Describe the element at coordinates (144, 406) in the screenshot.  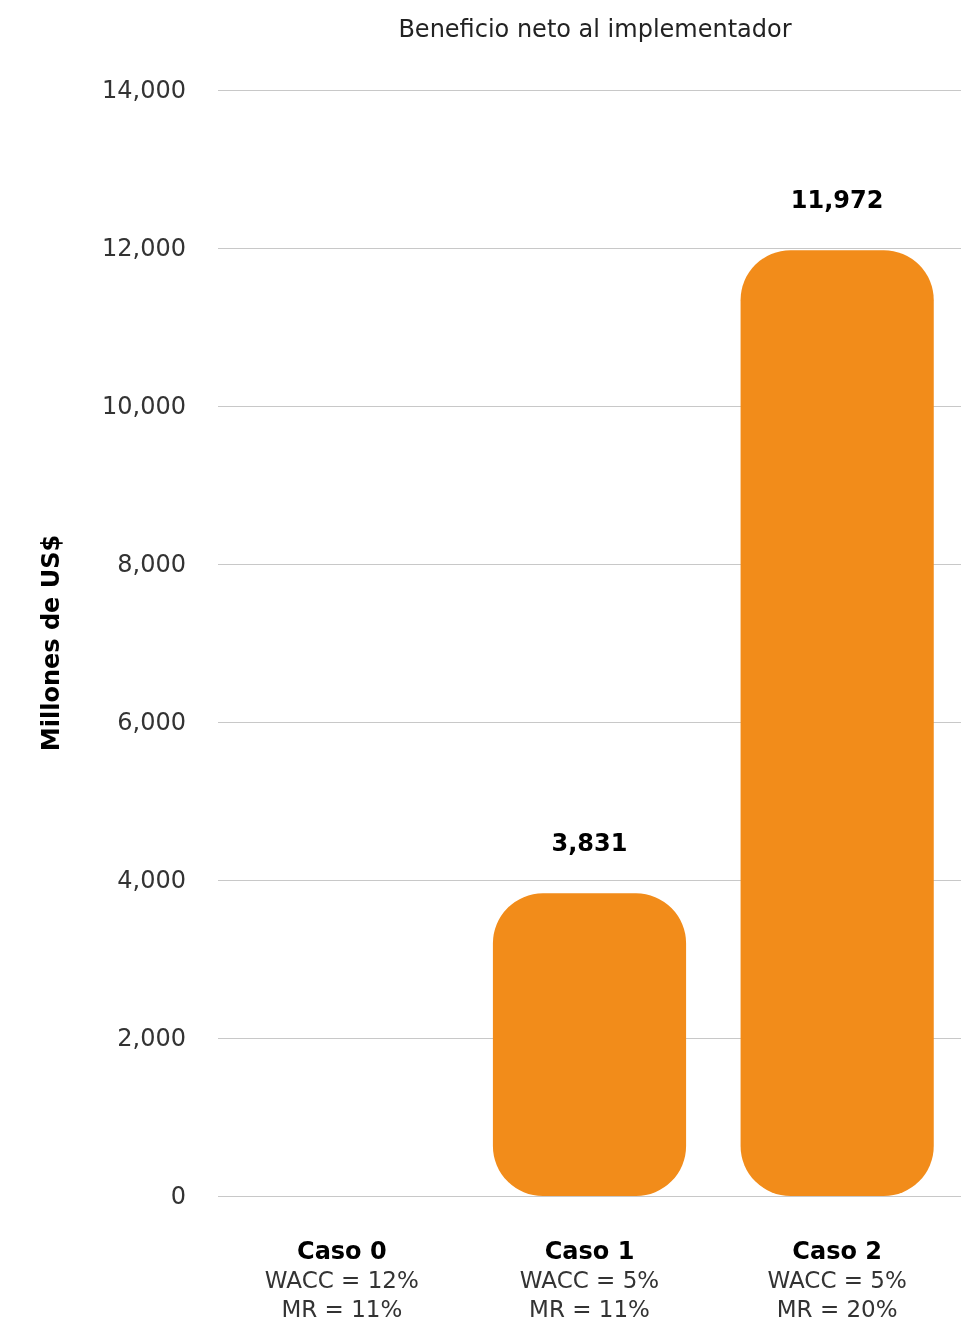
I see `y-tick-label: 10,000` at that location.